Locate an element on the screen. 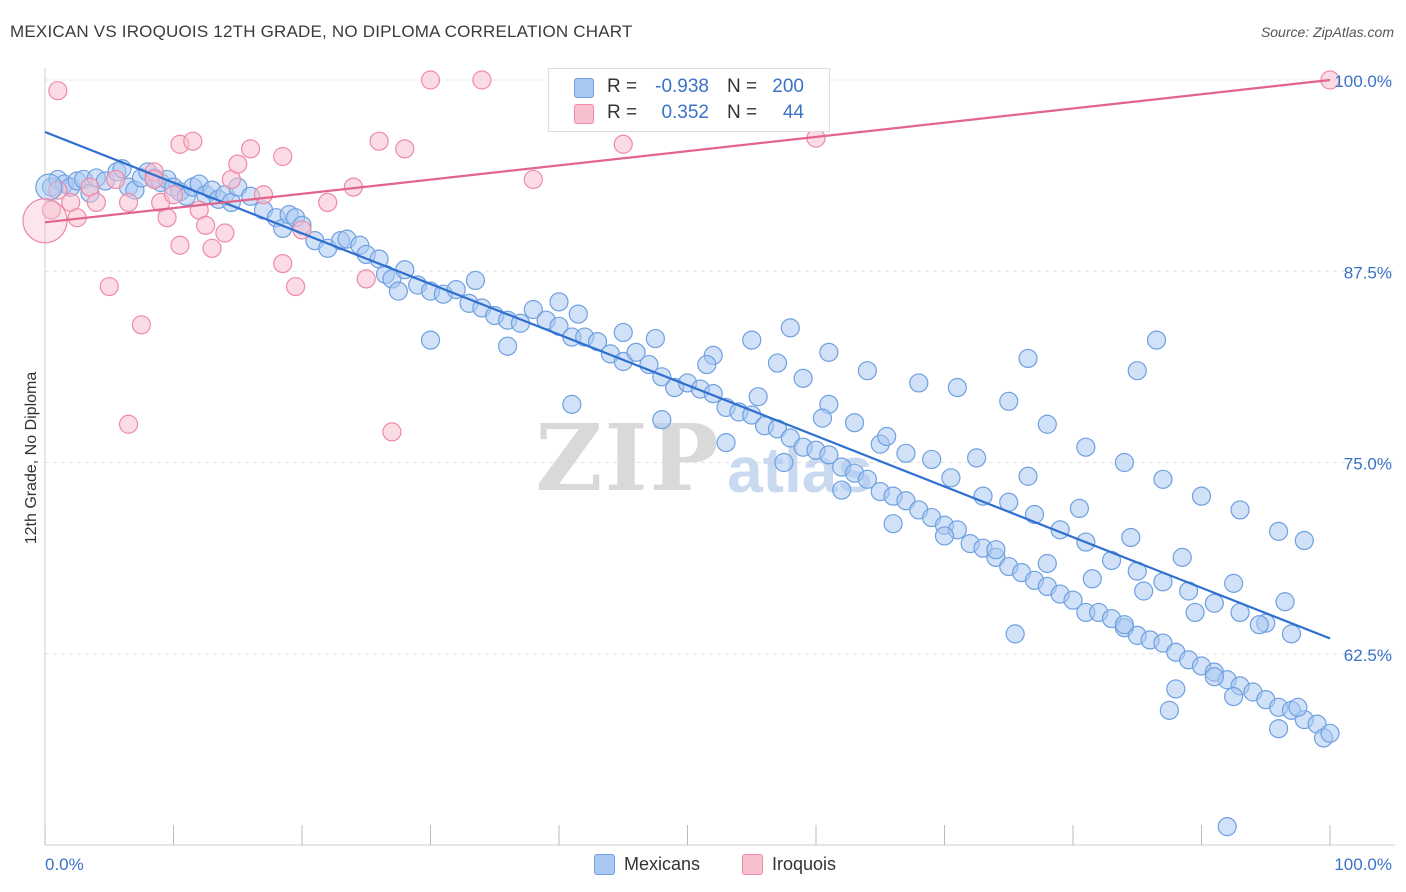 The width and height of the screenshot is (1406, 892). r-value: -0.938 is located at coordinates (682, 86).